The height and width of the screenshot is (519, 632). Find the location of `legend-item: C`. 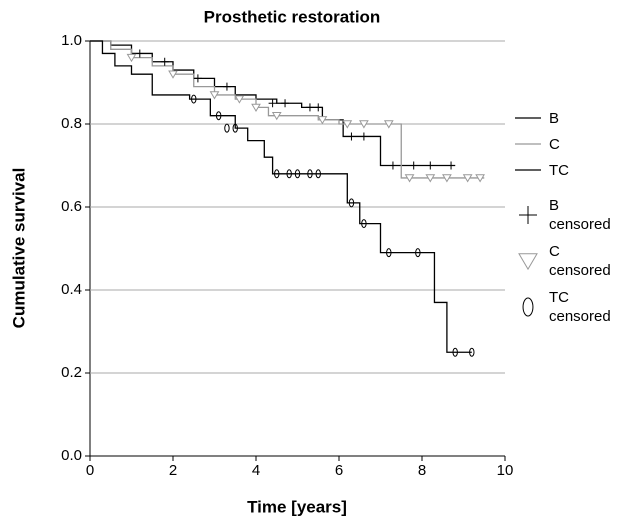

legend-item: C is located at coordinates (537, 144).